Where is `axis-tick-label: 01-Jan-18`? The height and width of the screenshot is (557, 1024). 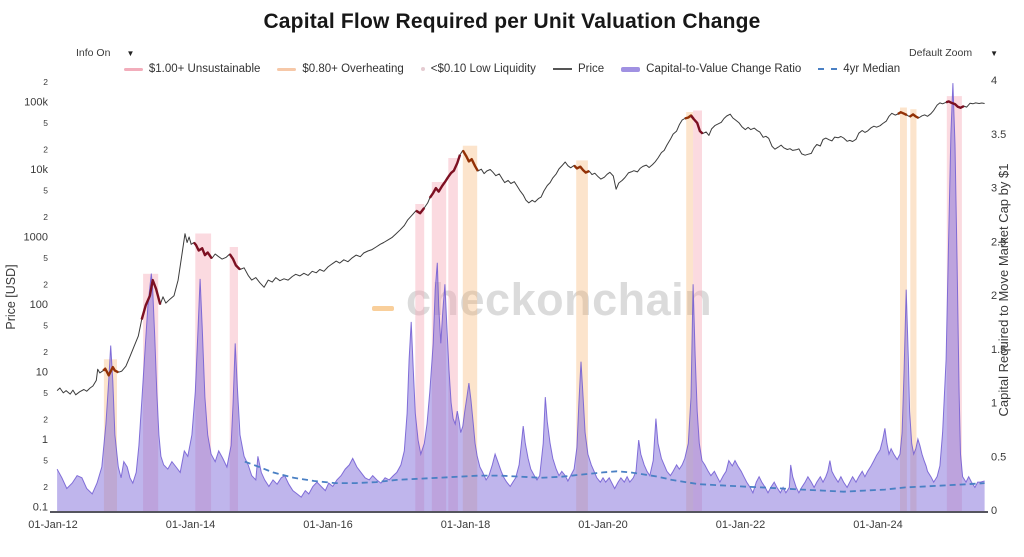
axis-tick-label: 01-Jan-18 is located at coordinates (466, 525).